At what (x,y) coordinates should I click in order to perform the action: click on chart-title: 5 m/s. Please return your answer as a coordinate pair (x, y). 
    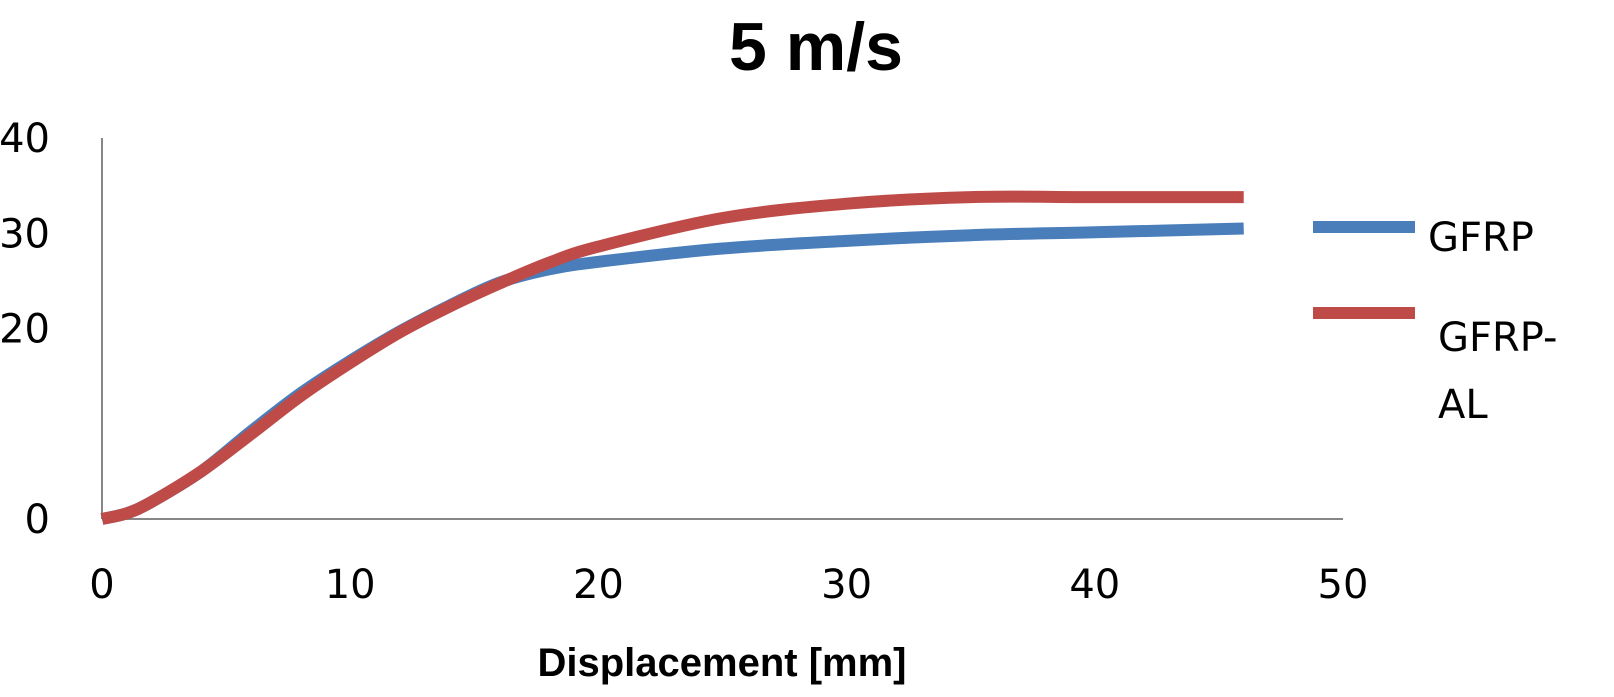
    Looking at the image, I should click on (816, 47).